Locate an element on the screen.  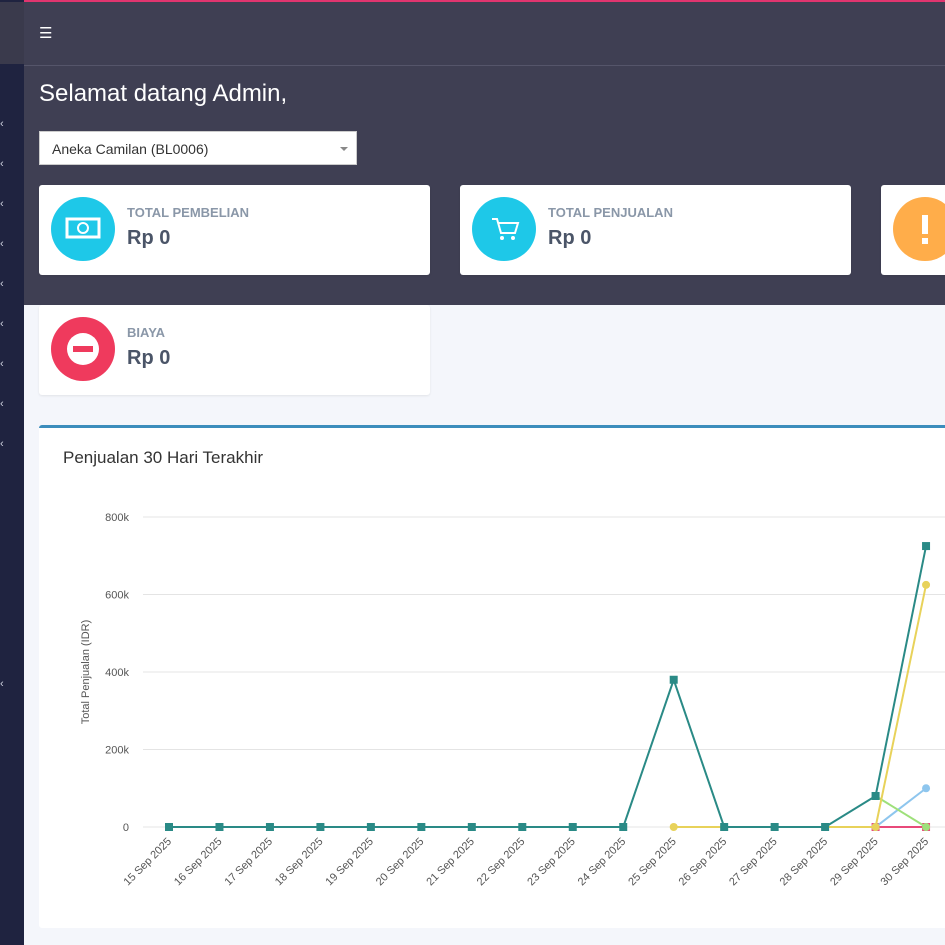
y-tick-label: 400k is located at coordinates (117, 673).